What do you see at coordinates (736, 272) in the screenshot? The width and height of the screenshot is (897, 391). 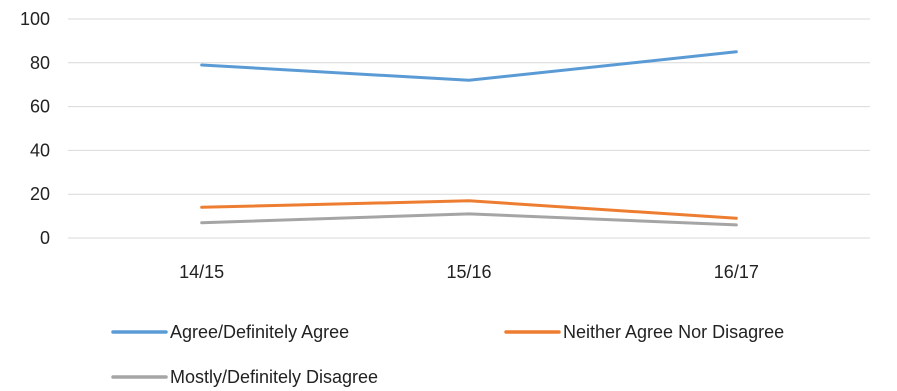 I see `x-tick-label: 16/17` at bounding box center [736, 272].